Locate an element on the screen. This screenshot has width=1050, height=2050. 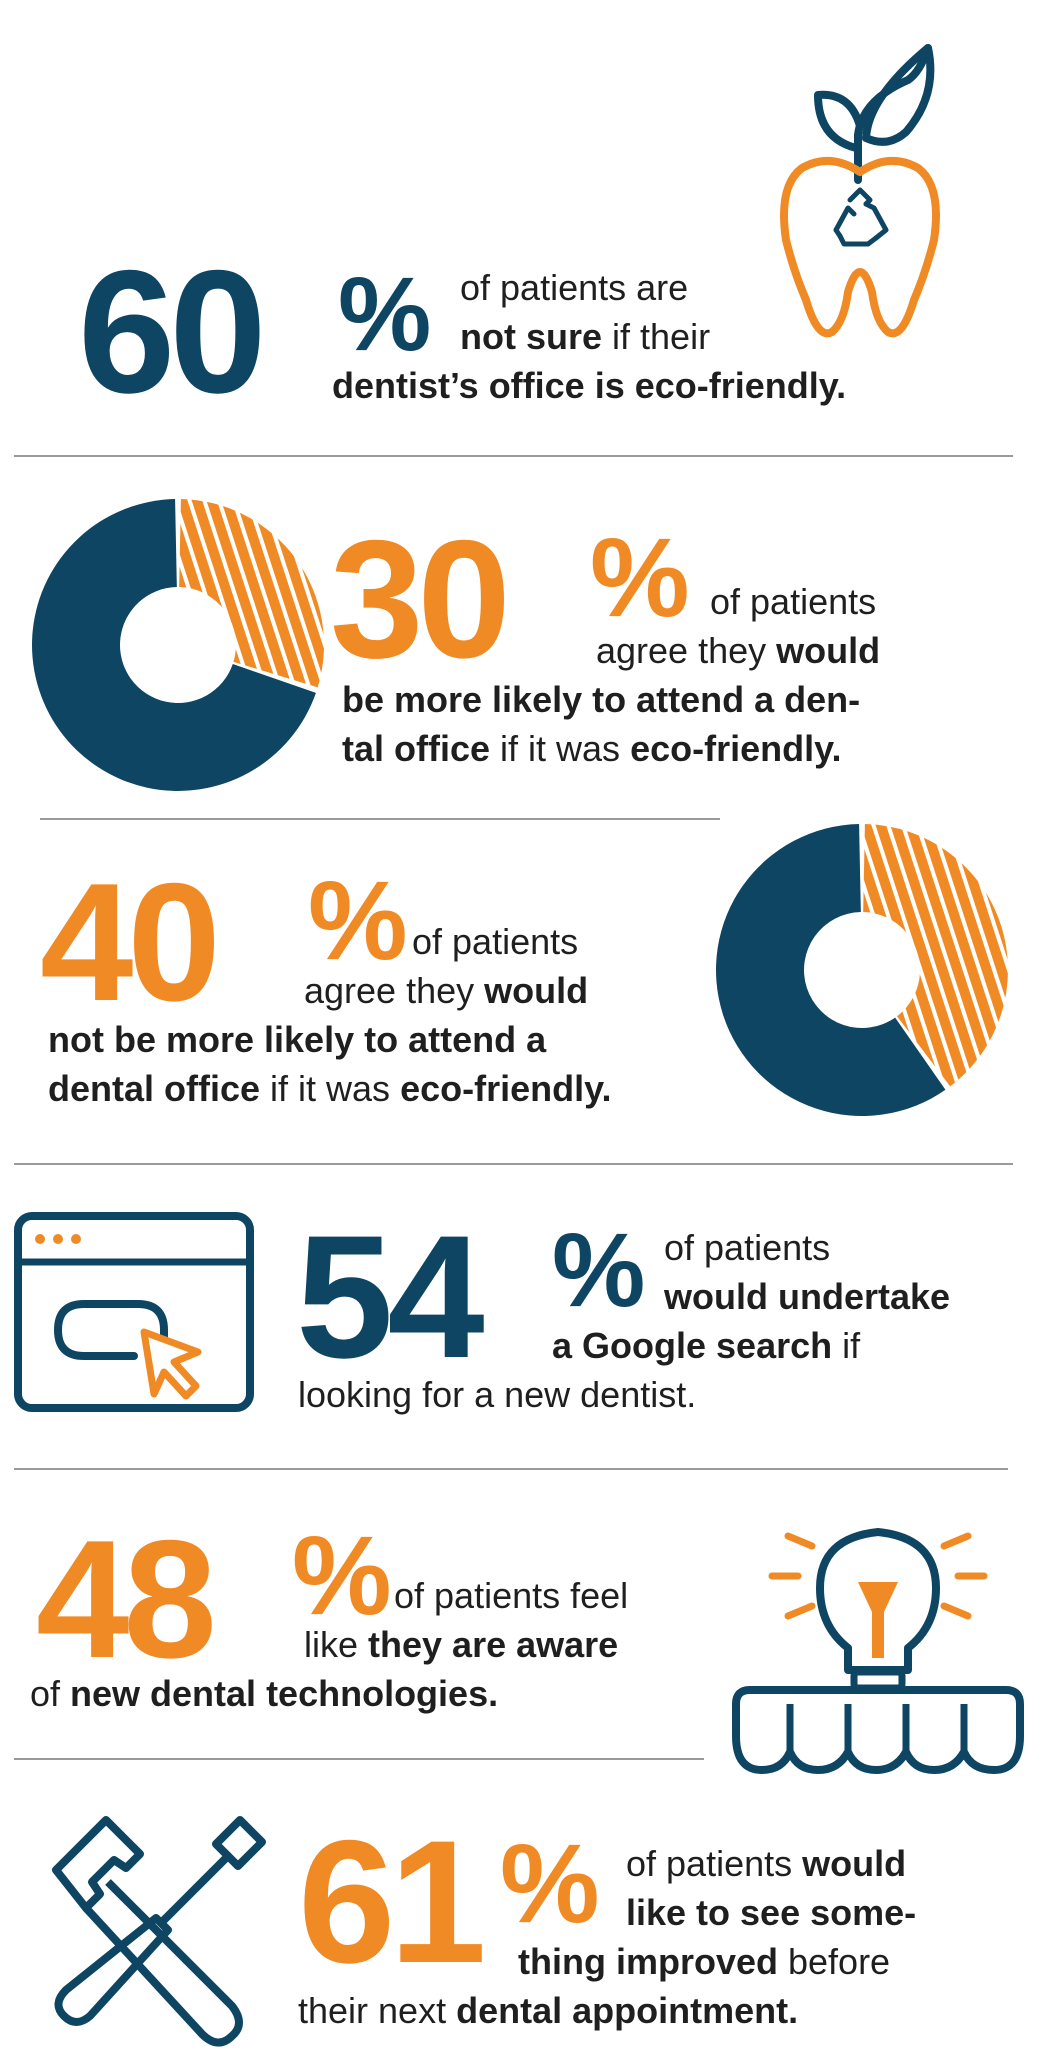
stat-text-line: looking for a new dentist. is located at coordinates (497, 1394).